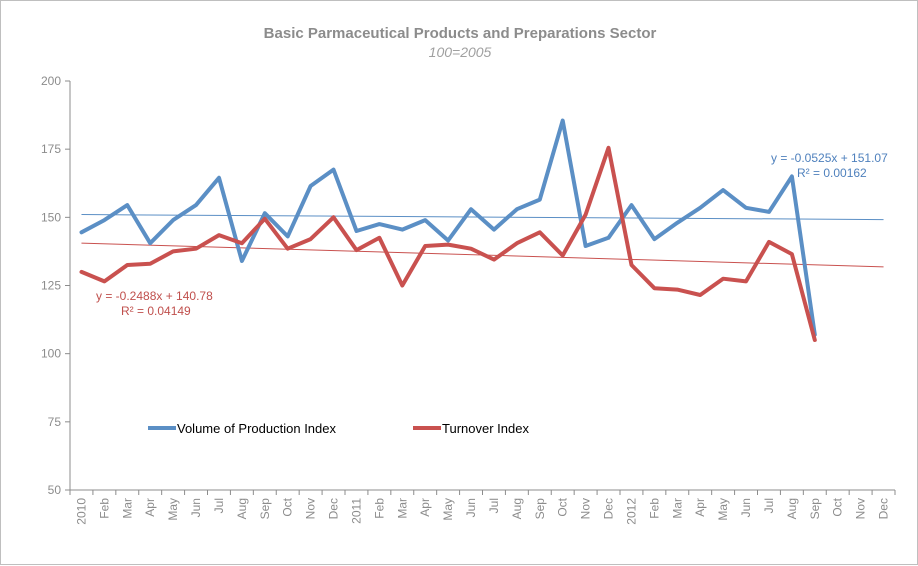 The image size is (918, 566). I want to click on trend-equation-turnover: y = -0.2488x + 140.78, so click(154, 296).